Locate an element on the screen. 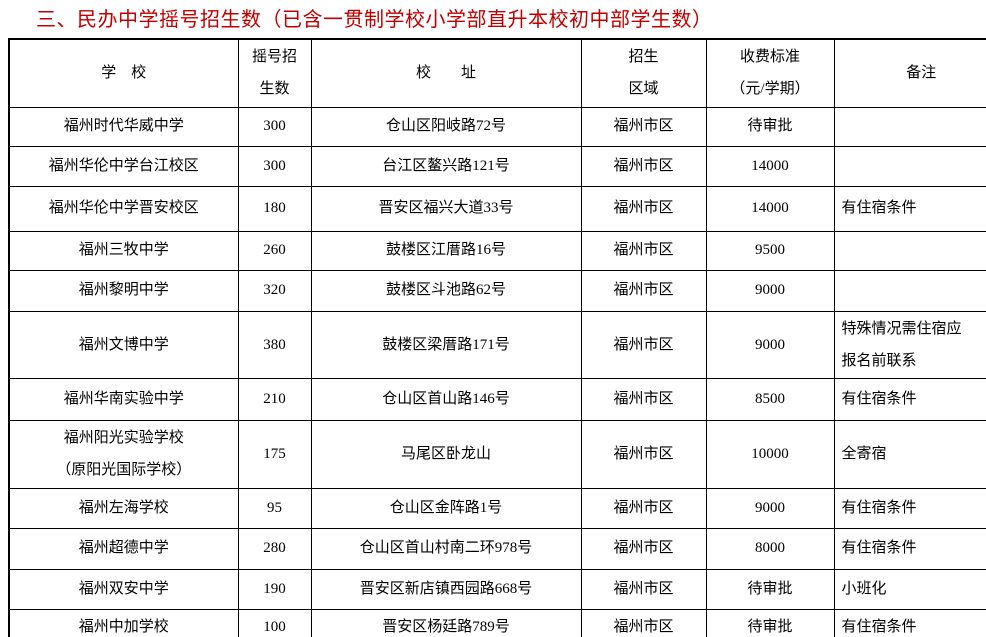  cell-fee: 8500 is located at coordinates (770, 399).